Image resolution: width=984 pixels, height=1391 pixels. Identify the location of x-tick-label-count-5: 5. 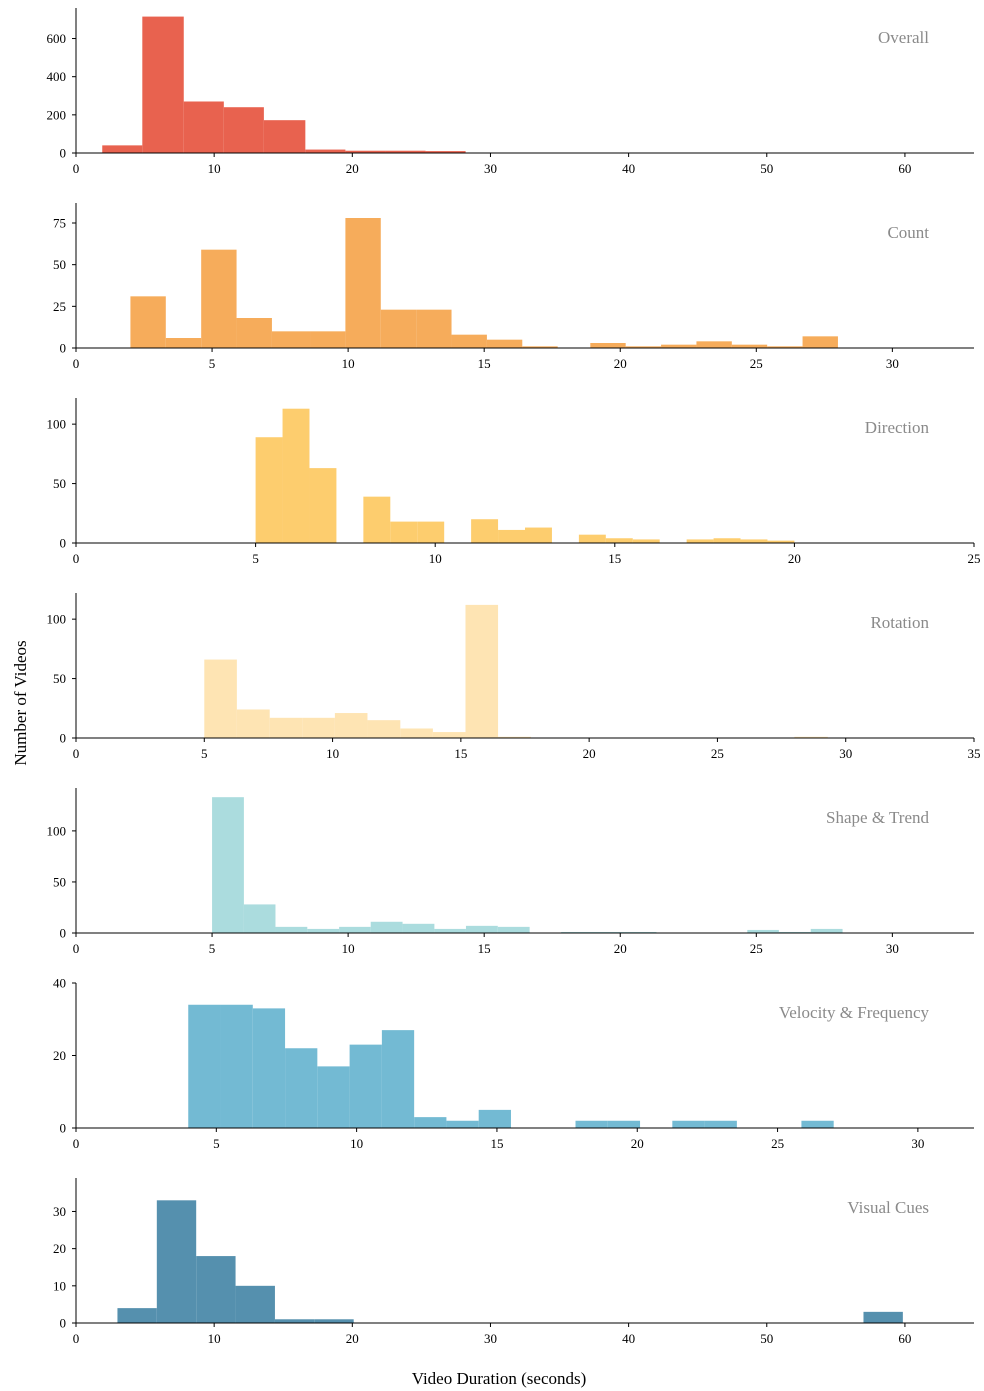
(212, 363).